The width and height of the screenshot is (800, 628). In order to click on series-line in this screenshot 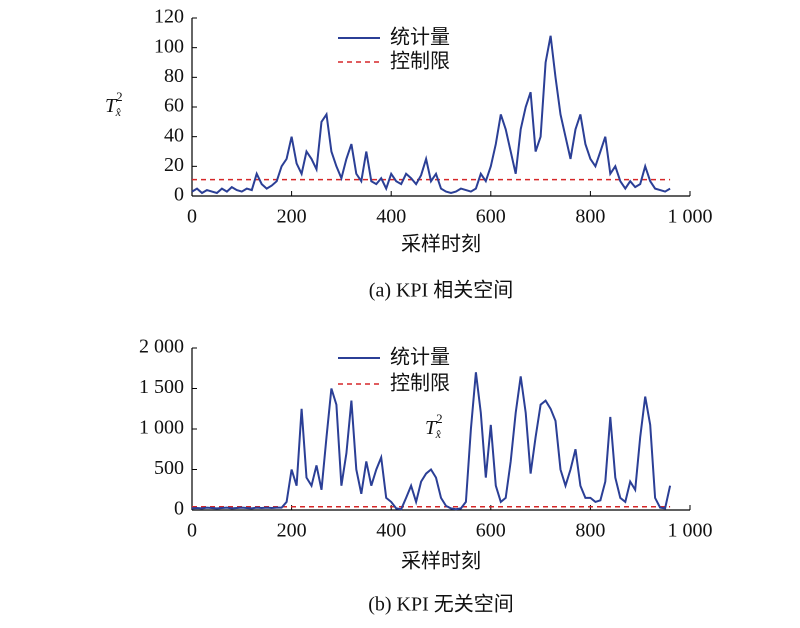, I will do `click(431, 441)`.